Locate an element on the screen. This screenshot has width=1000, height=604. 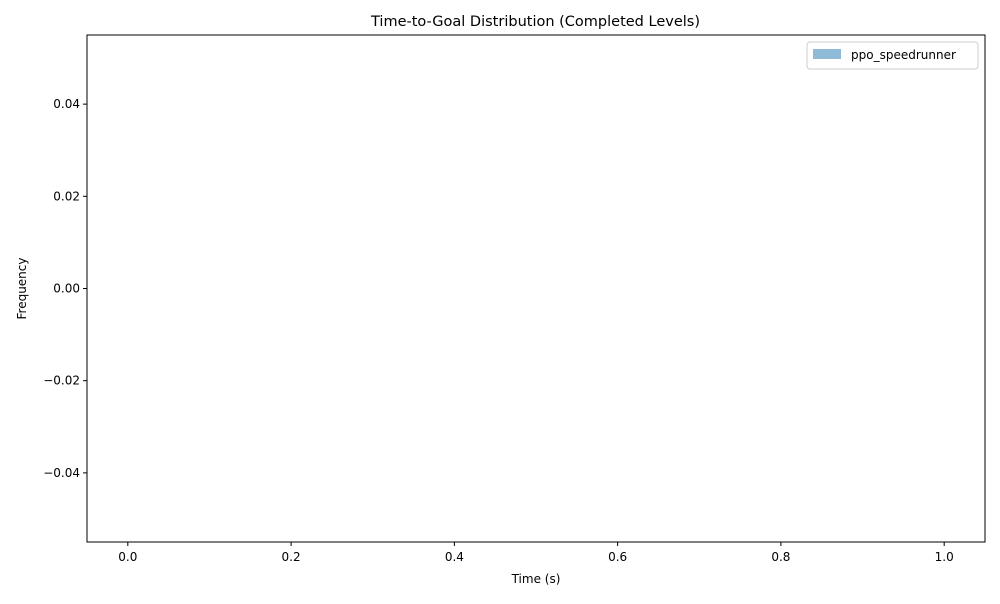
x-tick-label: 0.2 is located at coordinates (291, 557).